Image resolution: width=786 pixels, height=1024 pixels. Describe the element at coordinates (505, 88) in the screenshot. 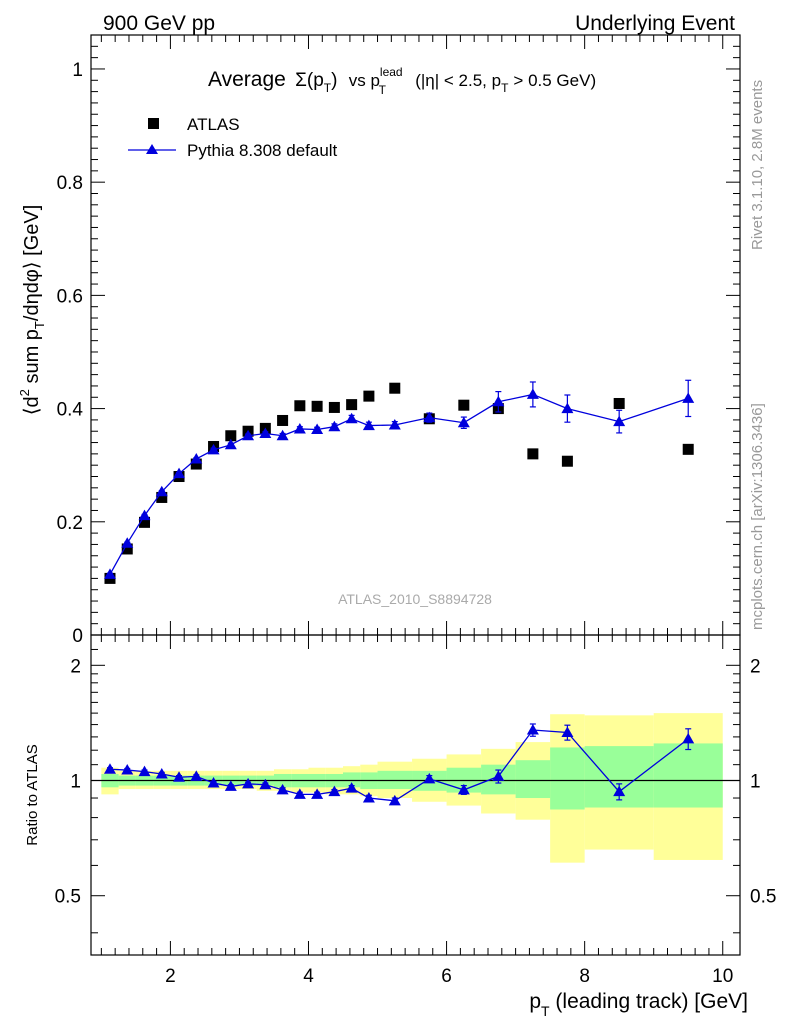

I see `title-sub-t3: T` at that location.